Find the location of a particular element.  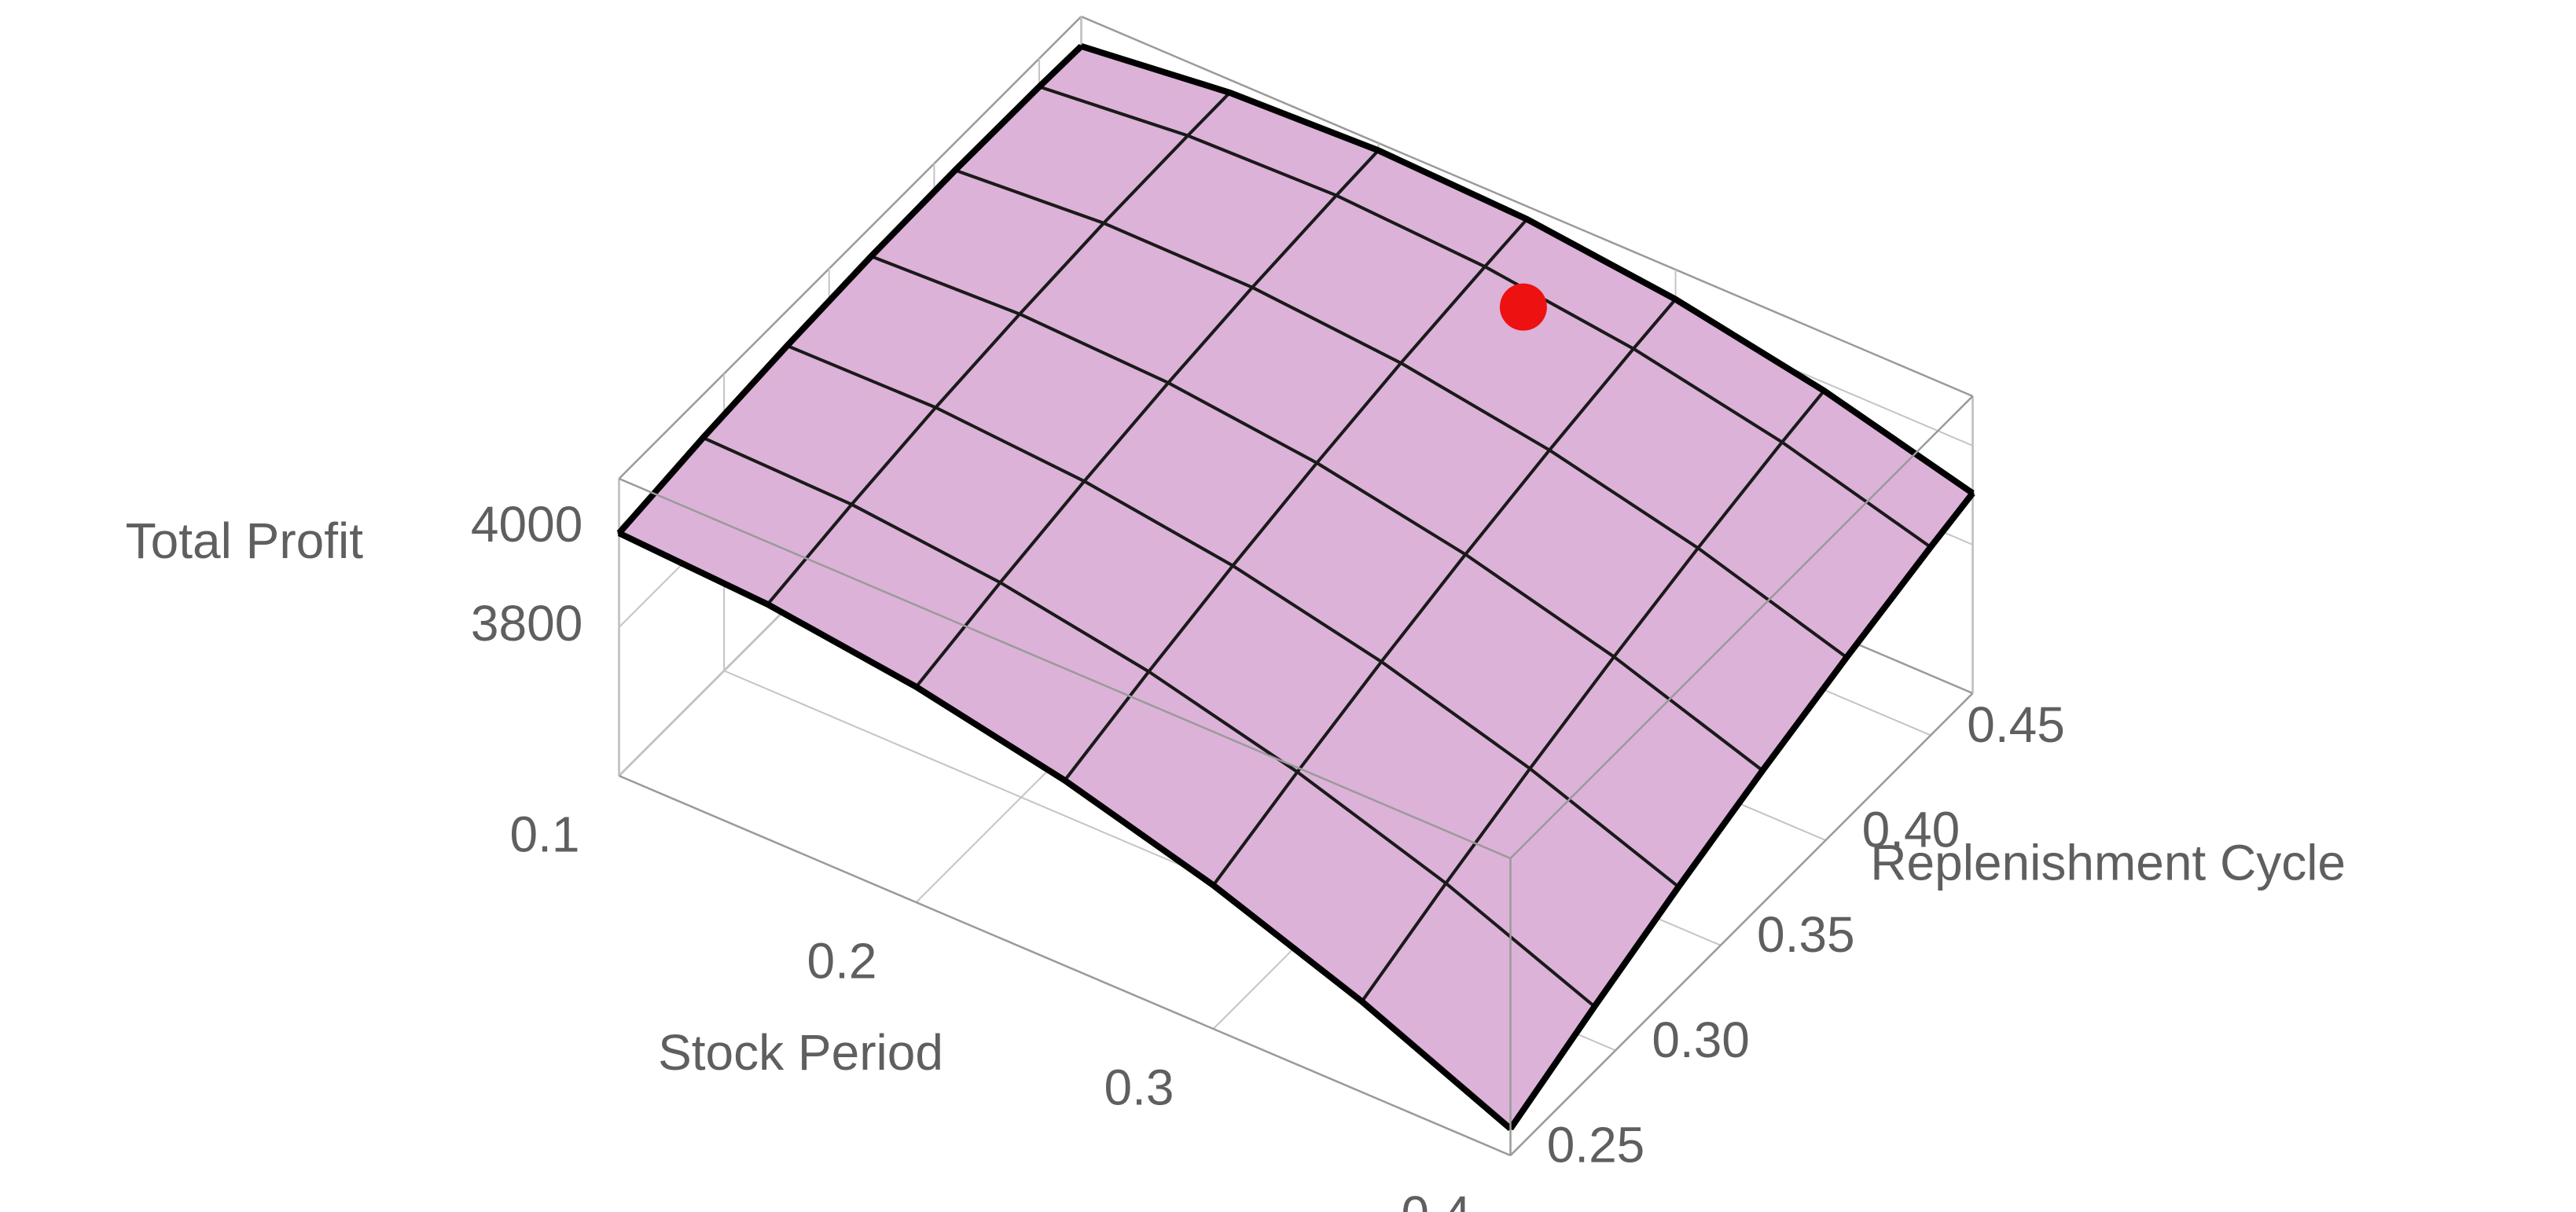

x-tick-label: 0.3 is located at coordinates (1139, 1088).